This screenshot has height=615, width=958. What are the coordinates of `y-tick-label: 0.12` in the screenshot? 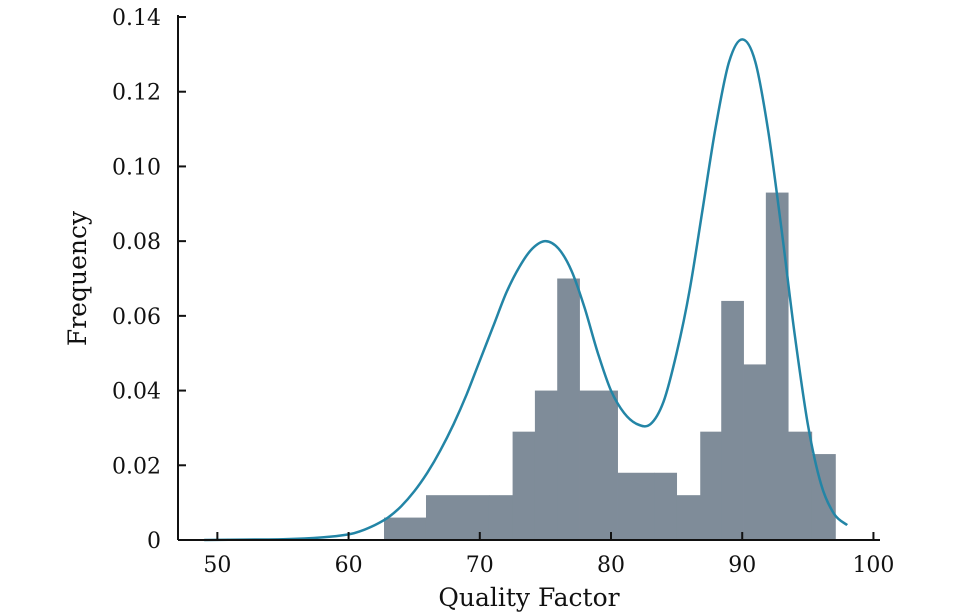 It's located at (136, 93).